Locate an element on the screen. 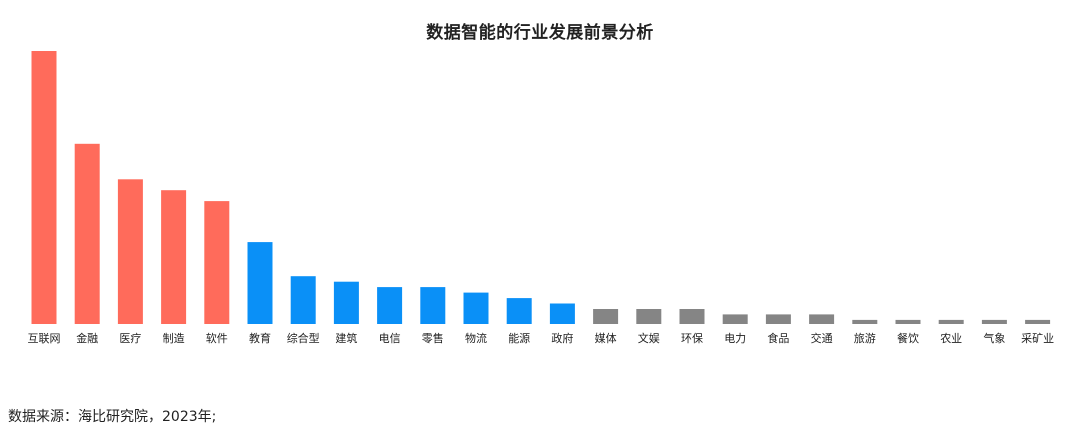 The image size is (1080, 429). x-tick-label: 环保 is located at coordinates (692, 338).